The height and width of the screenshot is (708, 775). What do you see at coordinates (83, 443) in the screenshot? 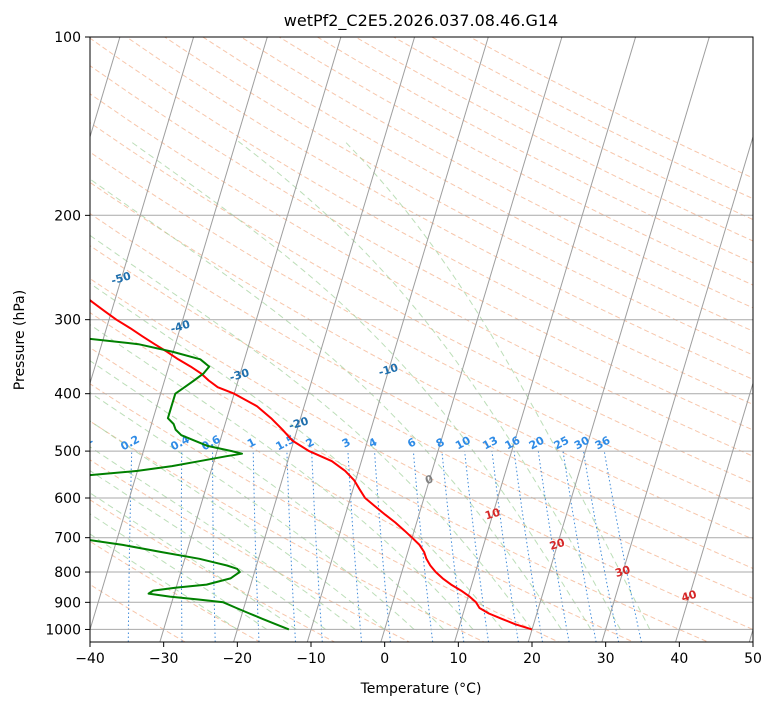
I see `mixing-ratio-label: 0.1` at bounding box center [83, 443].